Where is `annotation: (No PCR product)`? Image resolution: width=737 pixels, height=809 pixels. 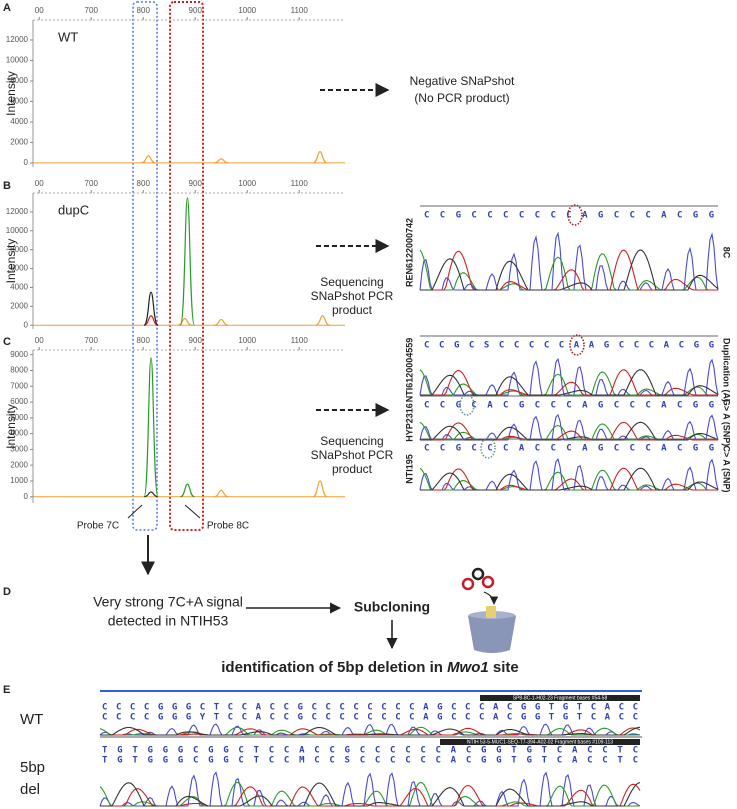 annotation: (No PCR product) is located at coordinates (461, 98).